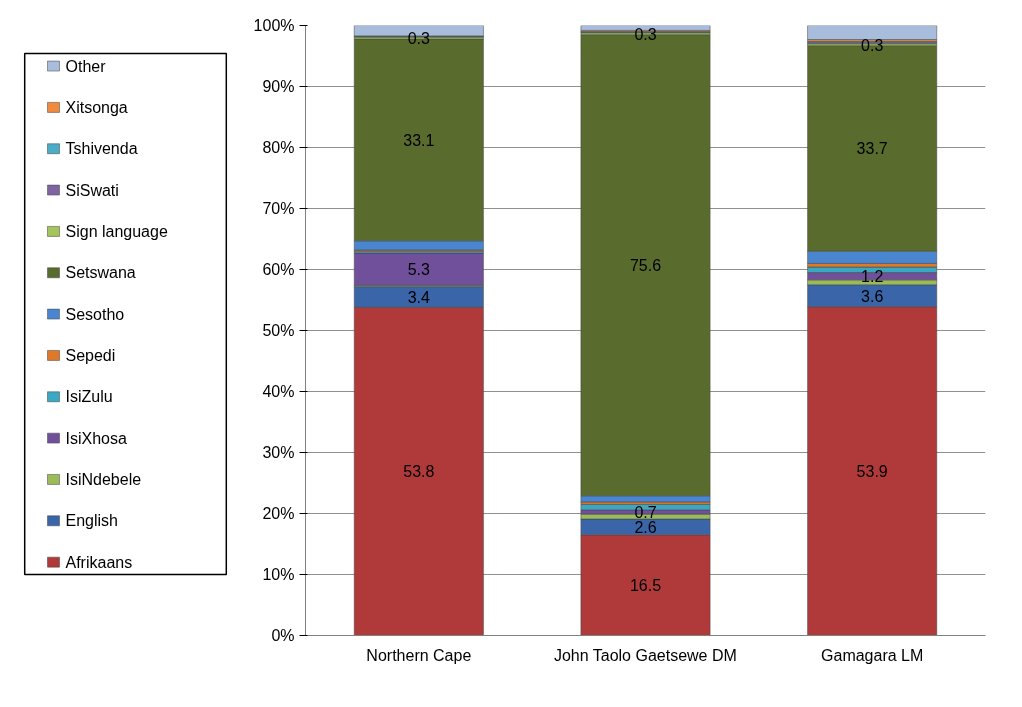 This screenshot has width=1022, height=707. I want to click on data-label: 3.6, so click(872, 296).